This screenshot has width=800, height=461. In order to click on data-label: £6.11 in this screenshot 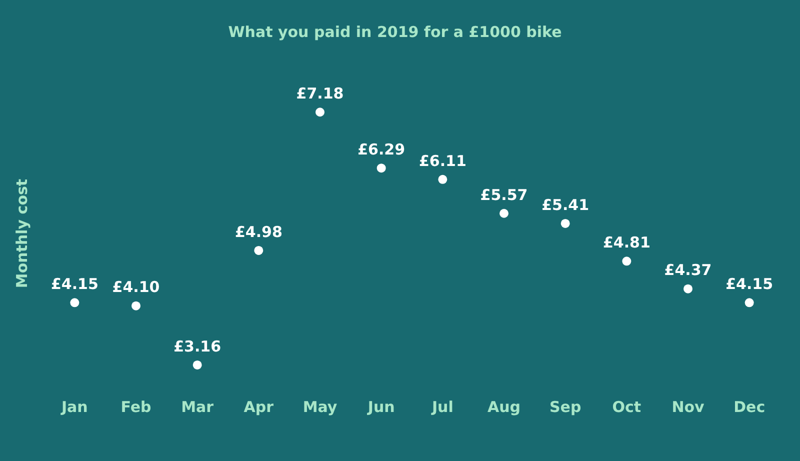, I will do `click(442, 161)`.